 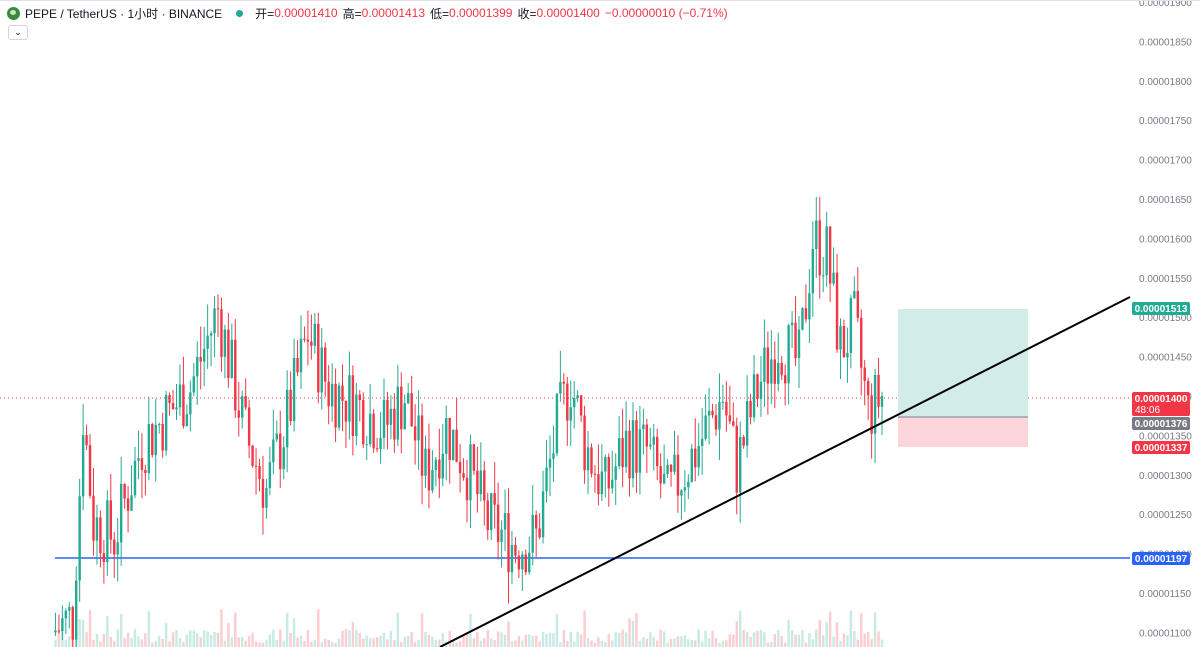 What do you see at coordinates (306, 13) in the screenshot?
I see `open-value: 0.00001410` at bounding box center [306, 13].